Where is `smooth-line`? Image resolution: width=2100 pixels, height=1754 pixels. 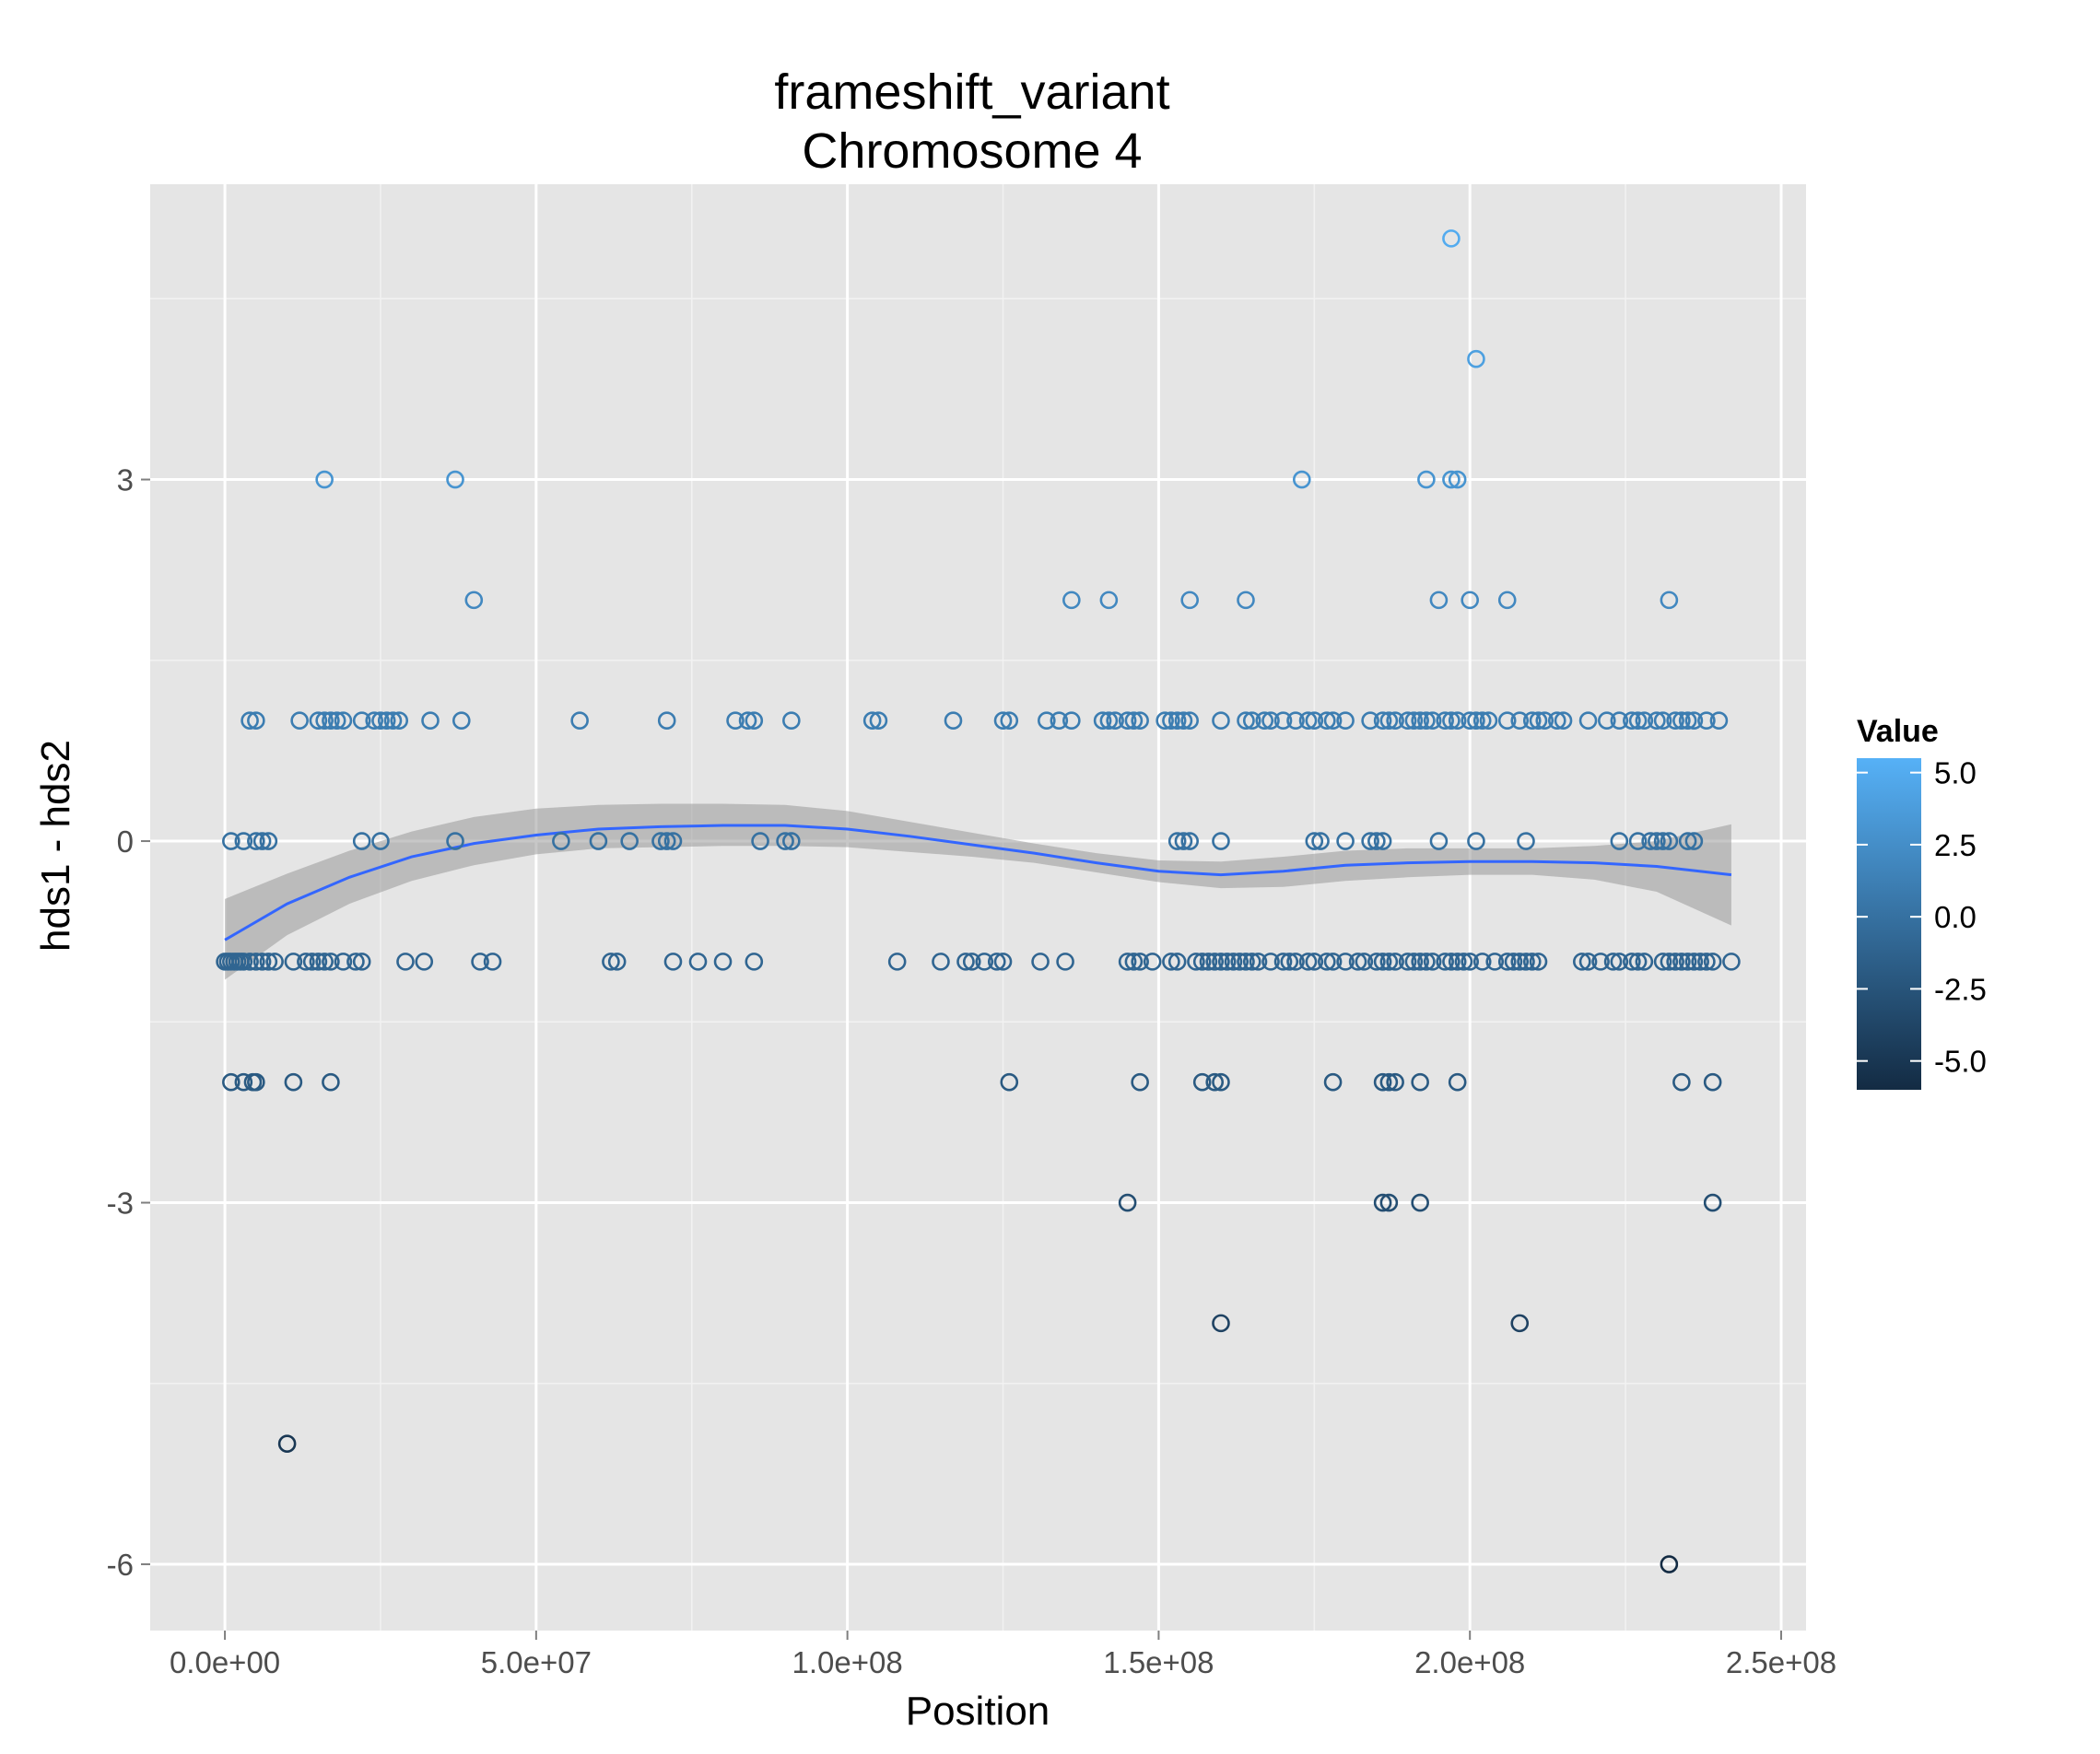 smooth-line is located at coordinates (978, 882).